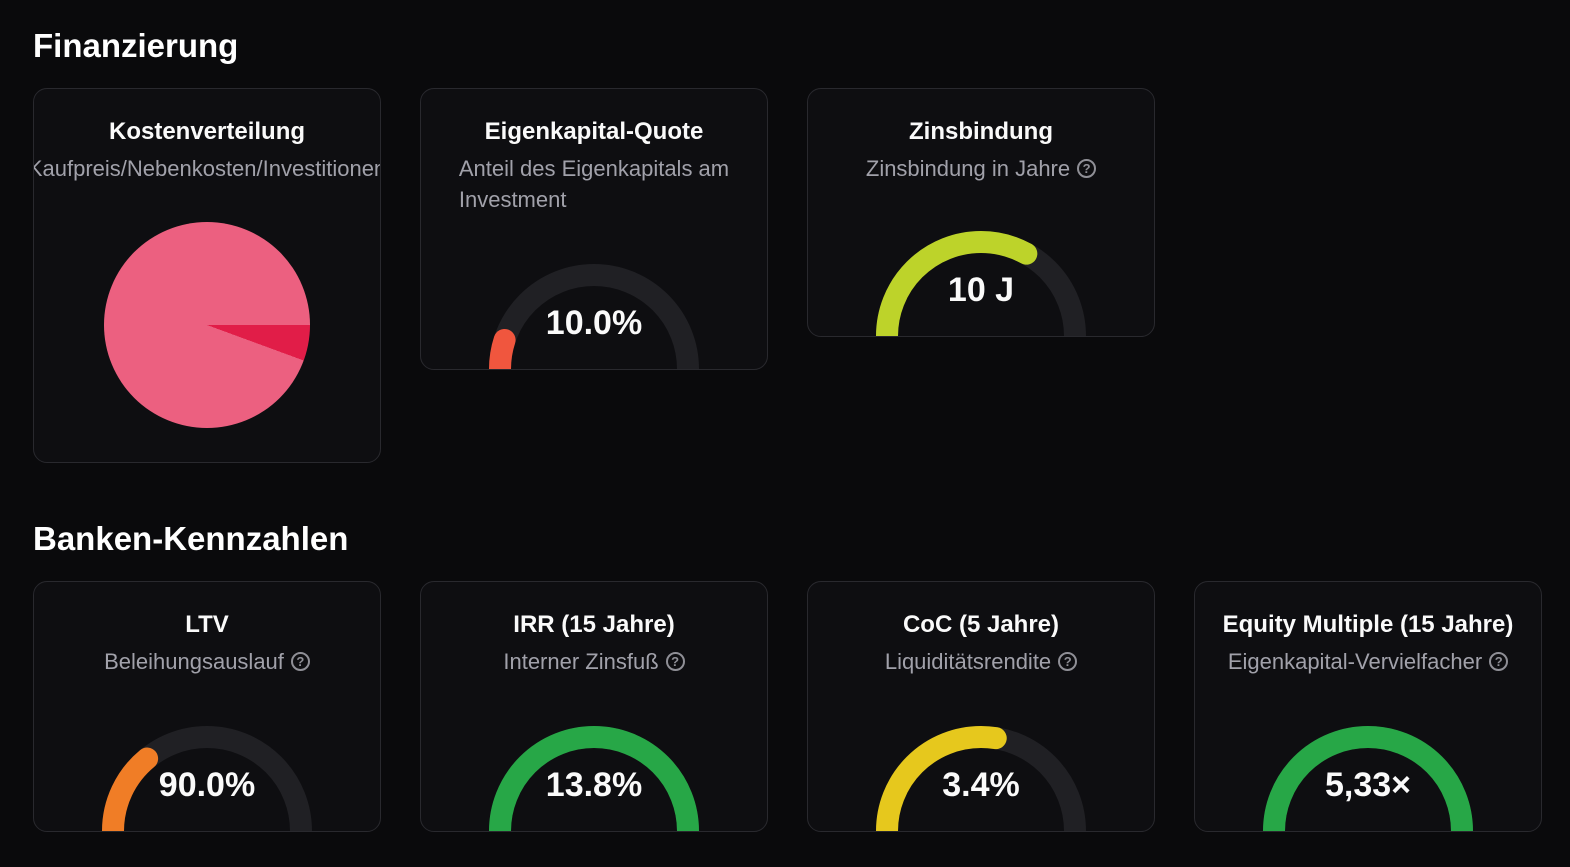 The image size is (1570, 867). I want to click on section-heading-finanzierung: Finanzierung, so click(136, 45).